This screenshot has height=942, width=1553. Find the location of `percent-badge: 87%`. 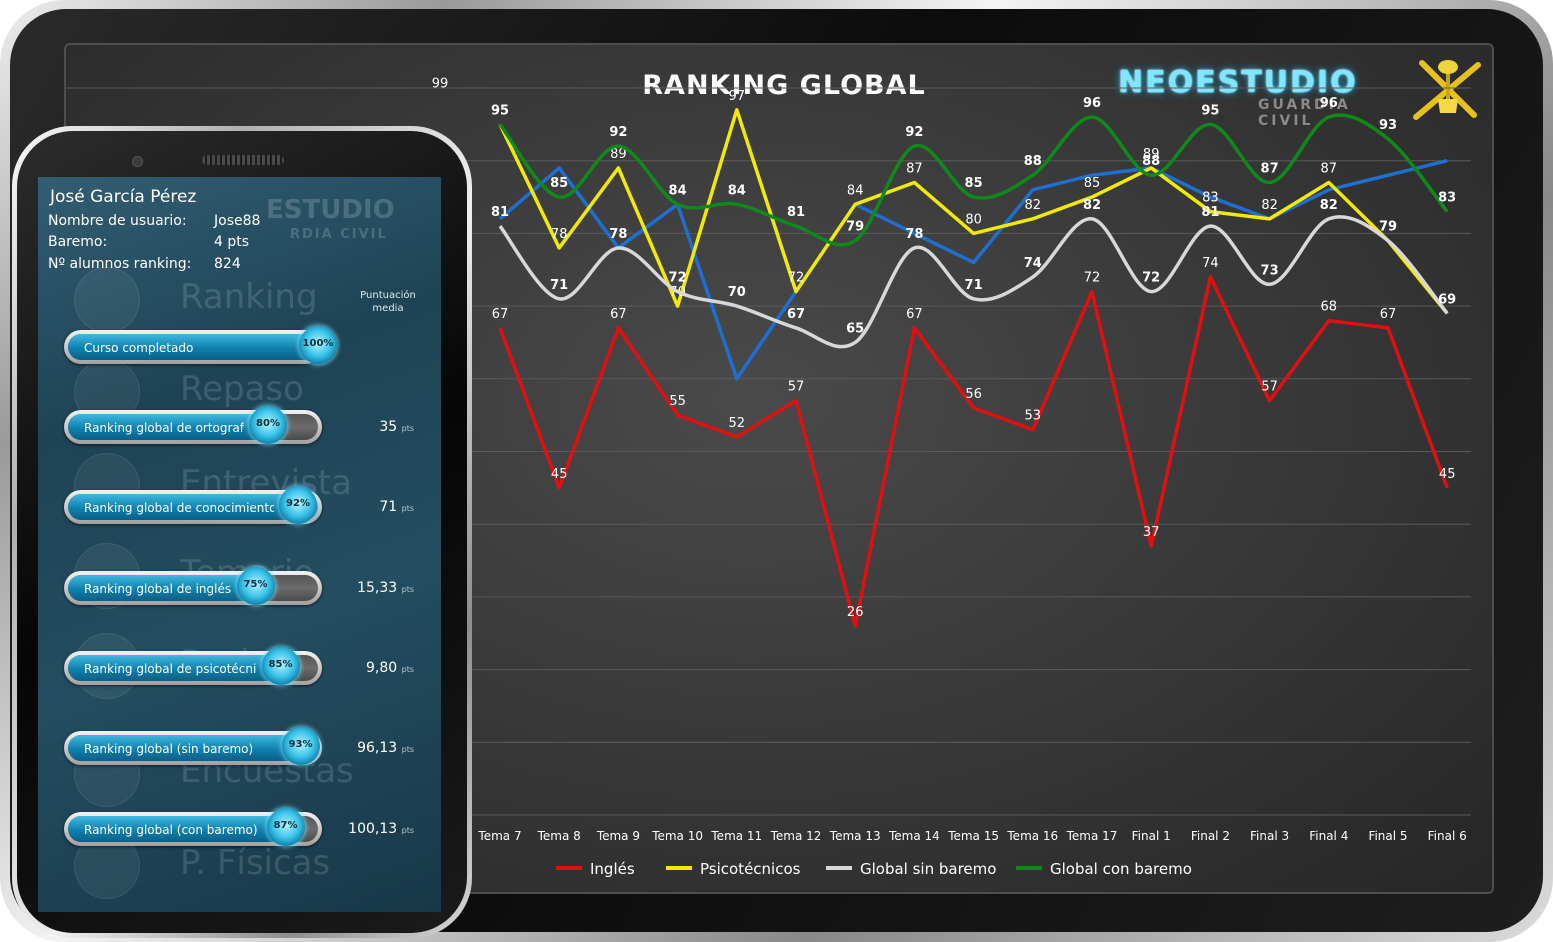

percent-badge: 87% is located at coordinates (285, 827).